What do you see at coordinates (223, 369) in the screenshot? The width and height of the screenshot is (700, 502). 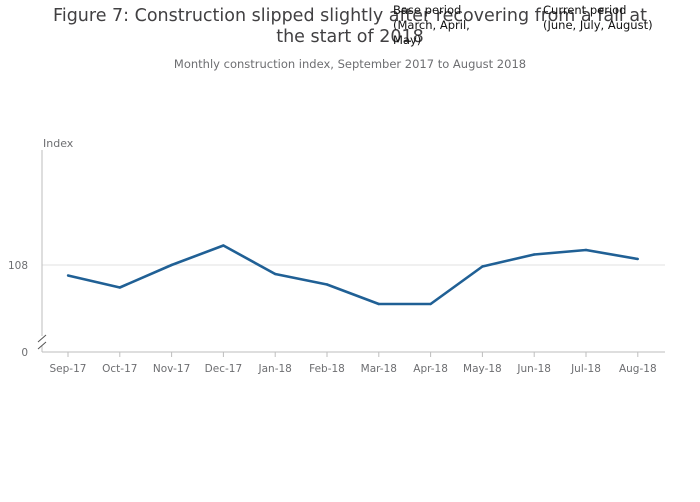 I see `x-tick-label: Dec-17` at bounding box center [223, 369].